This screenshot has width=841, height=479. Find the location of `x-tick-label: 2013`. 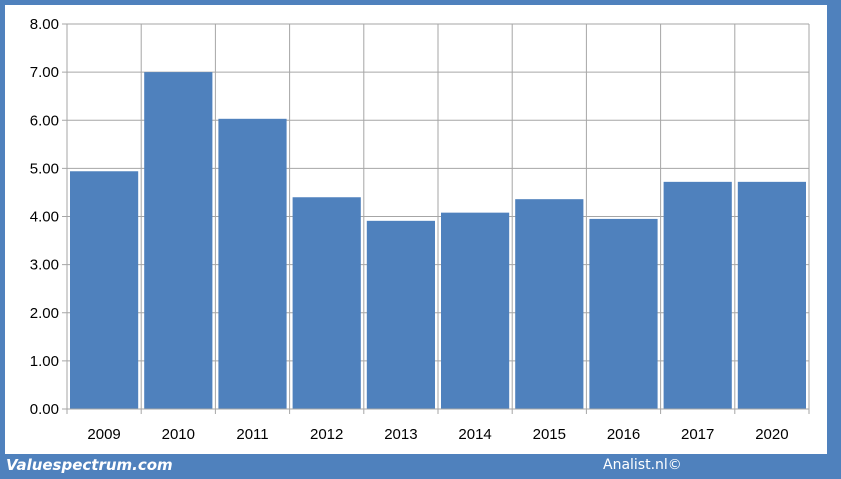

x-tick-label: 2013 is located at coordinates (400, 434).